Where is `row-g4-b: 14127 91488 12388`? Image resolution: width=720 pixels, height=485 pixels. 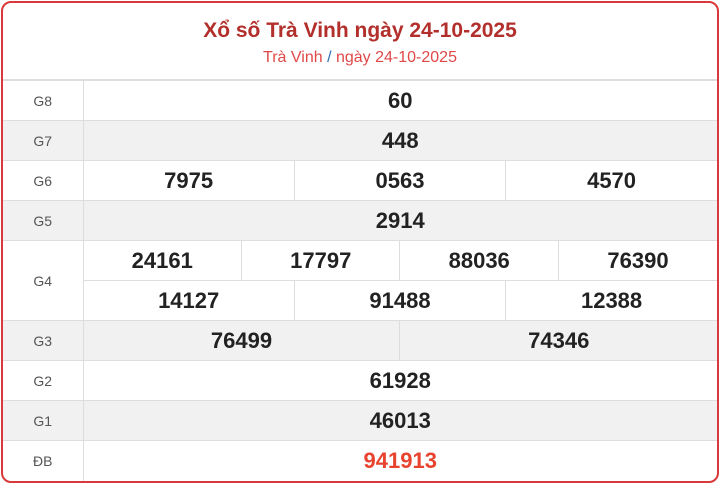
row-g4-b: 14127 91488 12388 is located at coordinates (360, 300).